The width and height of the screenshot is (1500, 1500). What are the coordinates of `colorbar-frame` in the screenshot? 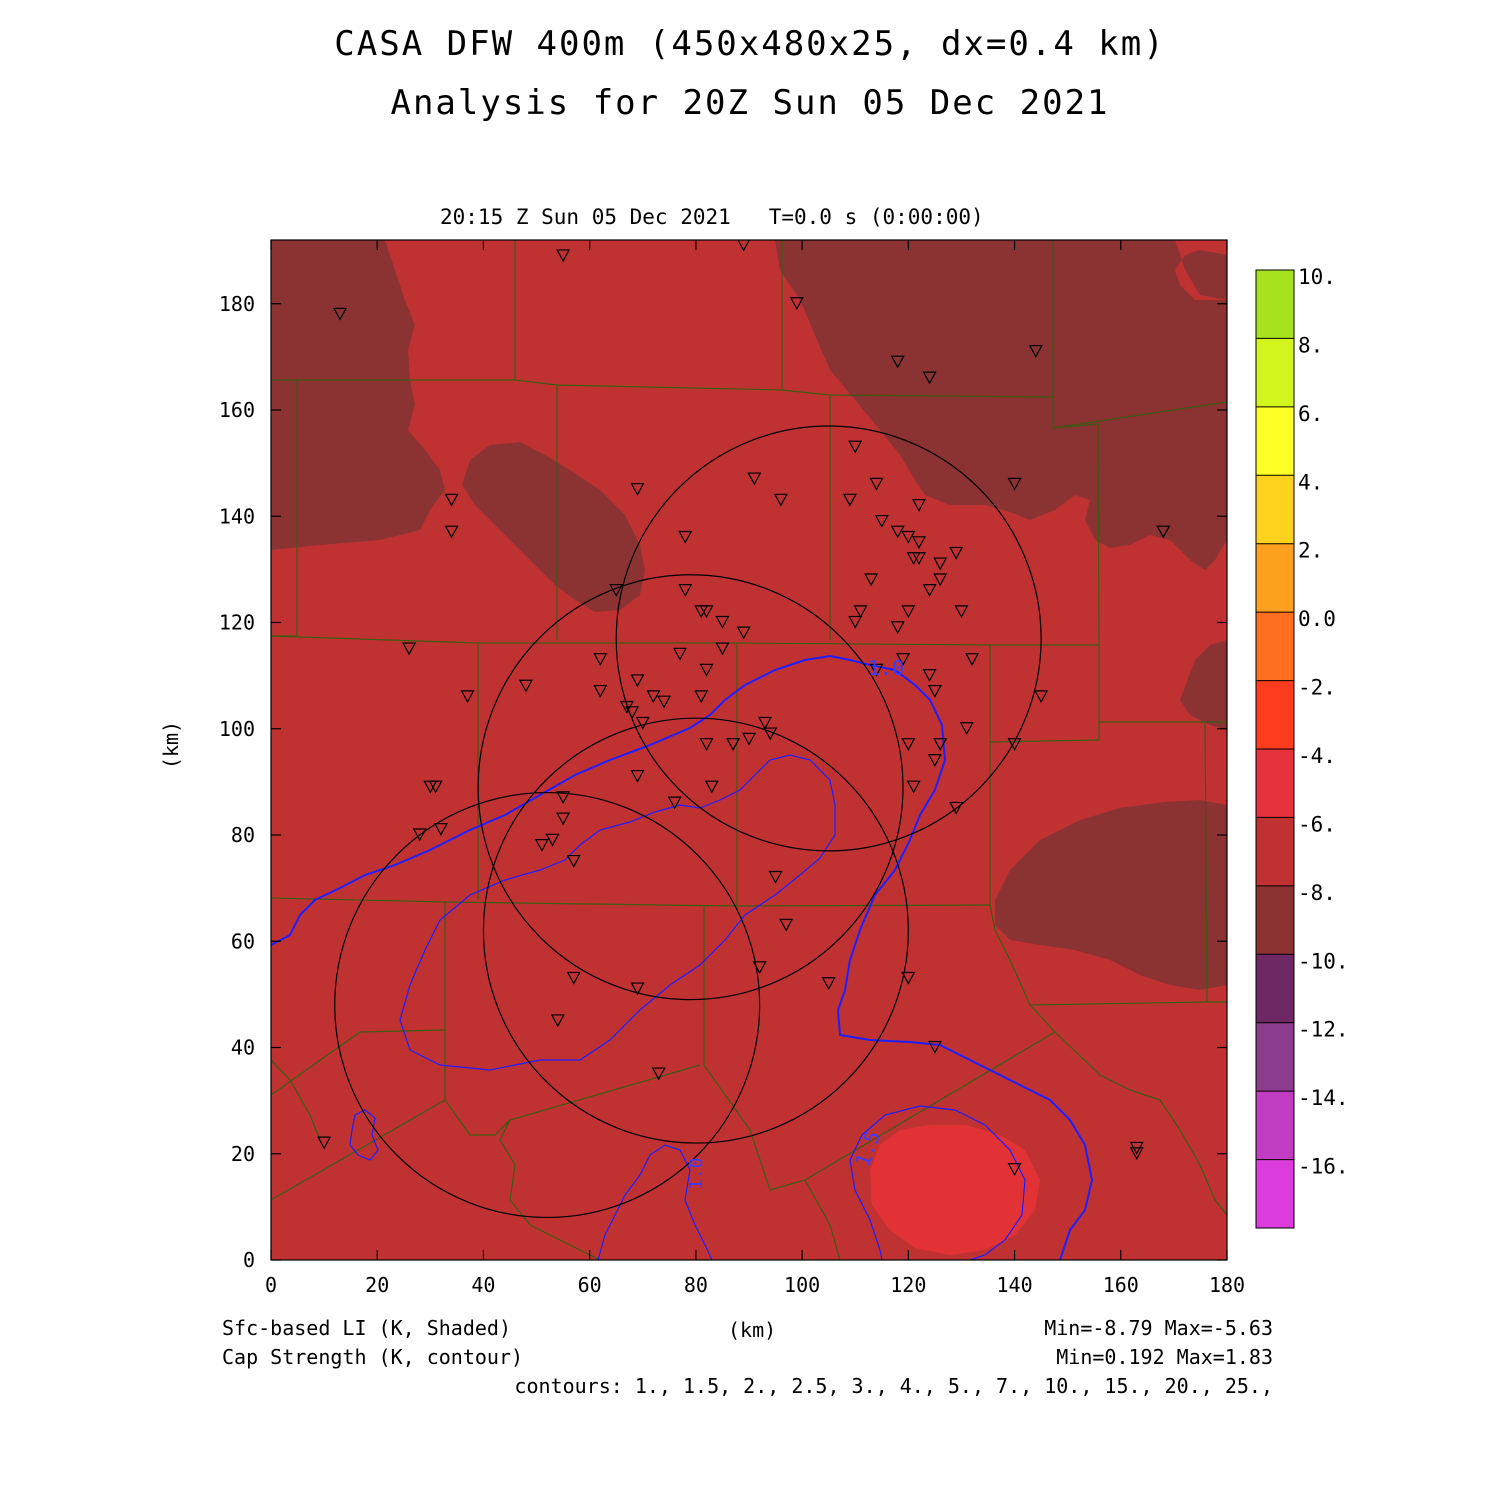 It's located at (1275, 749).